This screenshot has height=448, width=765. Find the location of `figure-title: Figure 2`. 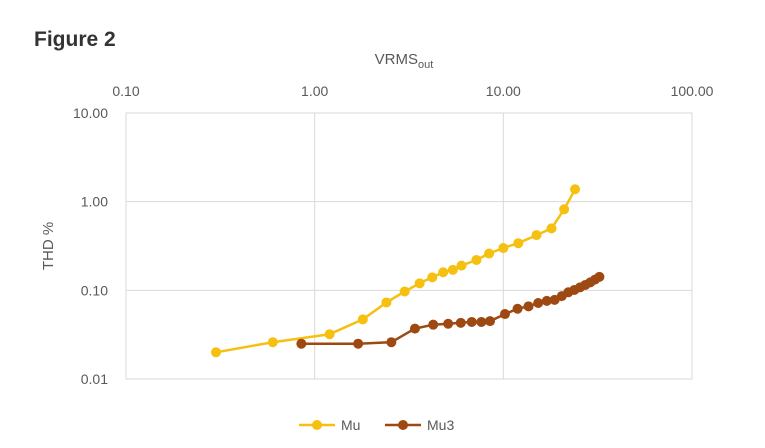

figure-title: Figure 2 is located at coordinates (75, 39).